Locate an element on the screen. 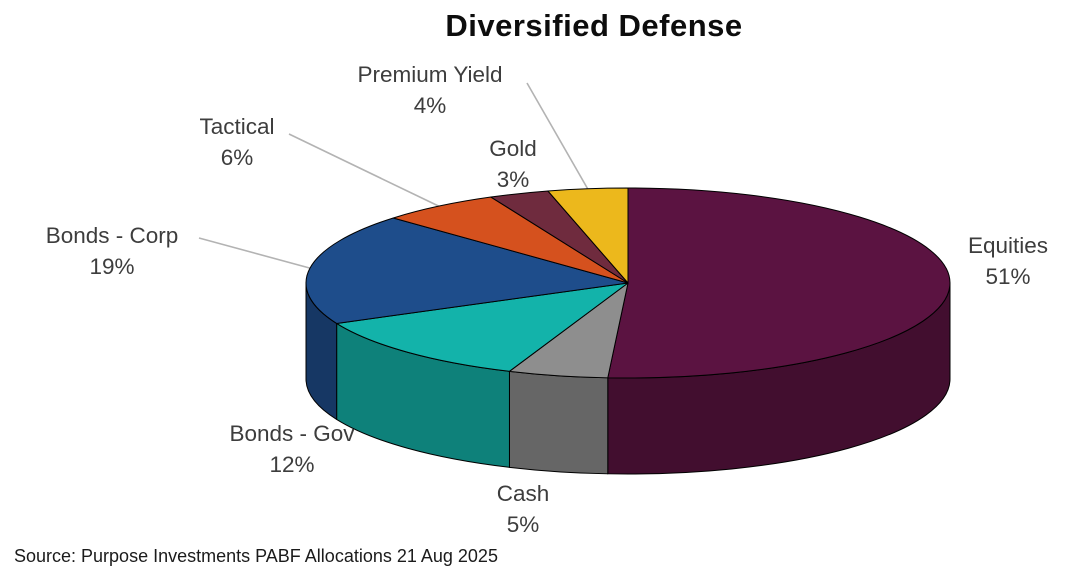  leader-line-premium-yield is located at coordinates (557, 136).